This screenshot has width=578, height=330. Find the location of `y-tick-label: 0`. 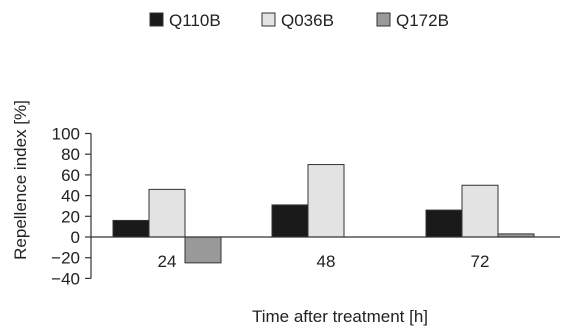

y-tick-label: 0 is located at coordinates (75, 237).